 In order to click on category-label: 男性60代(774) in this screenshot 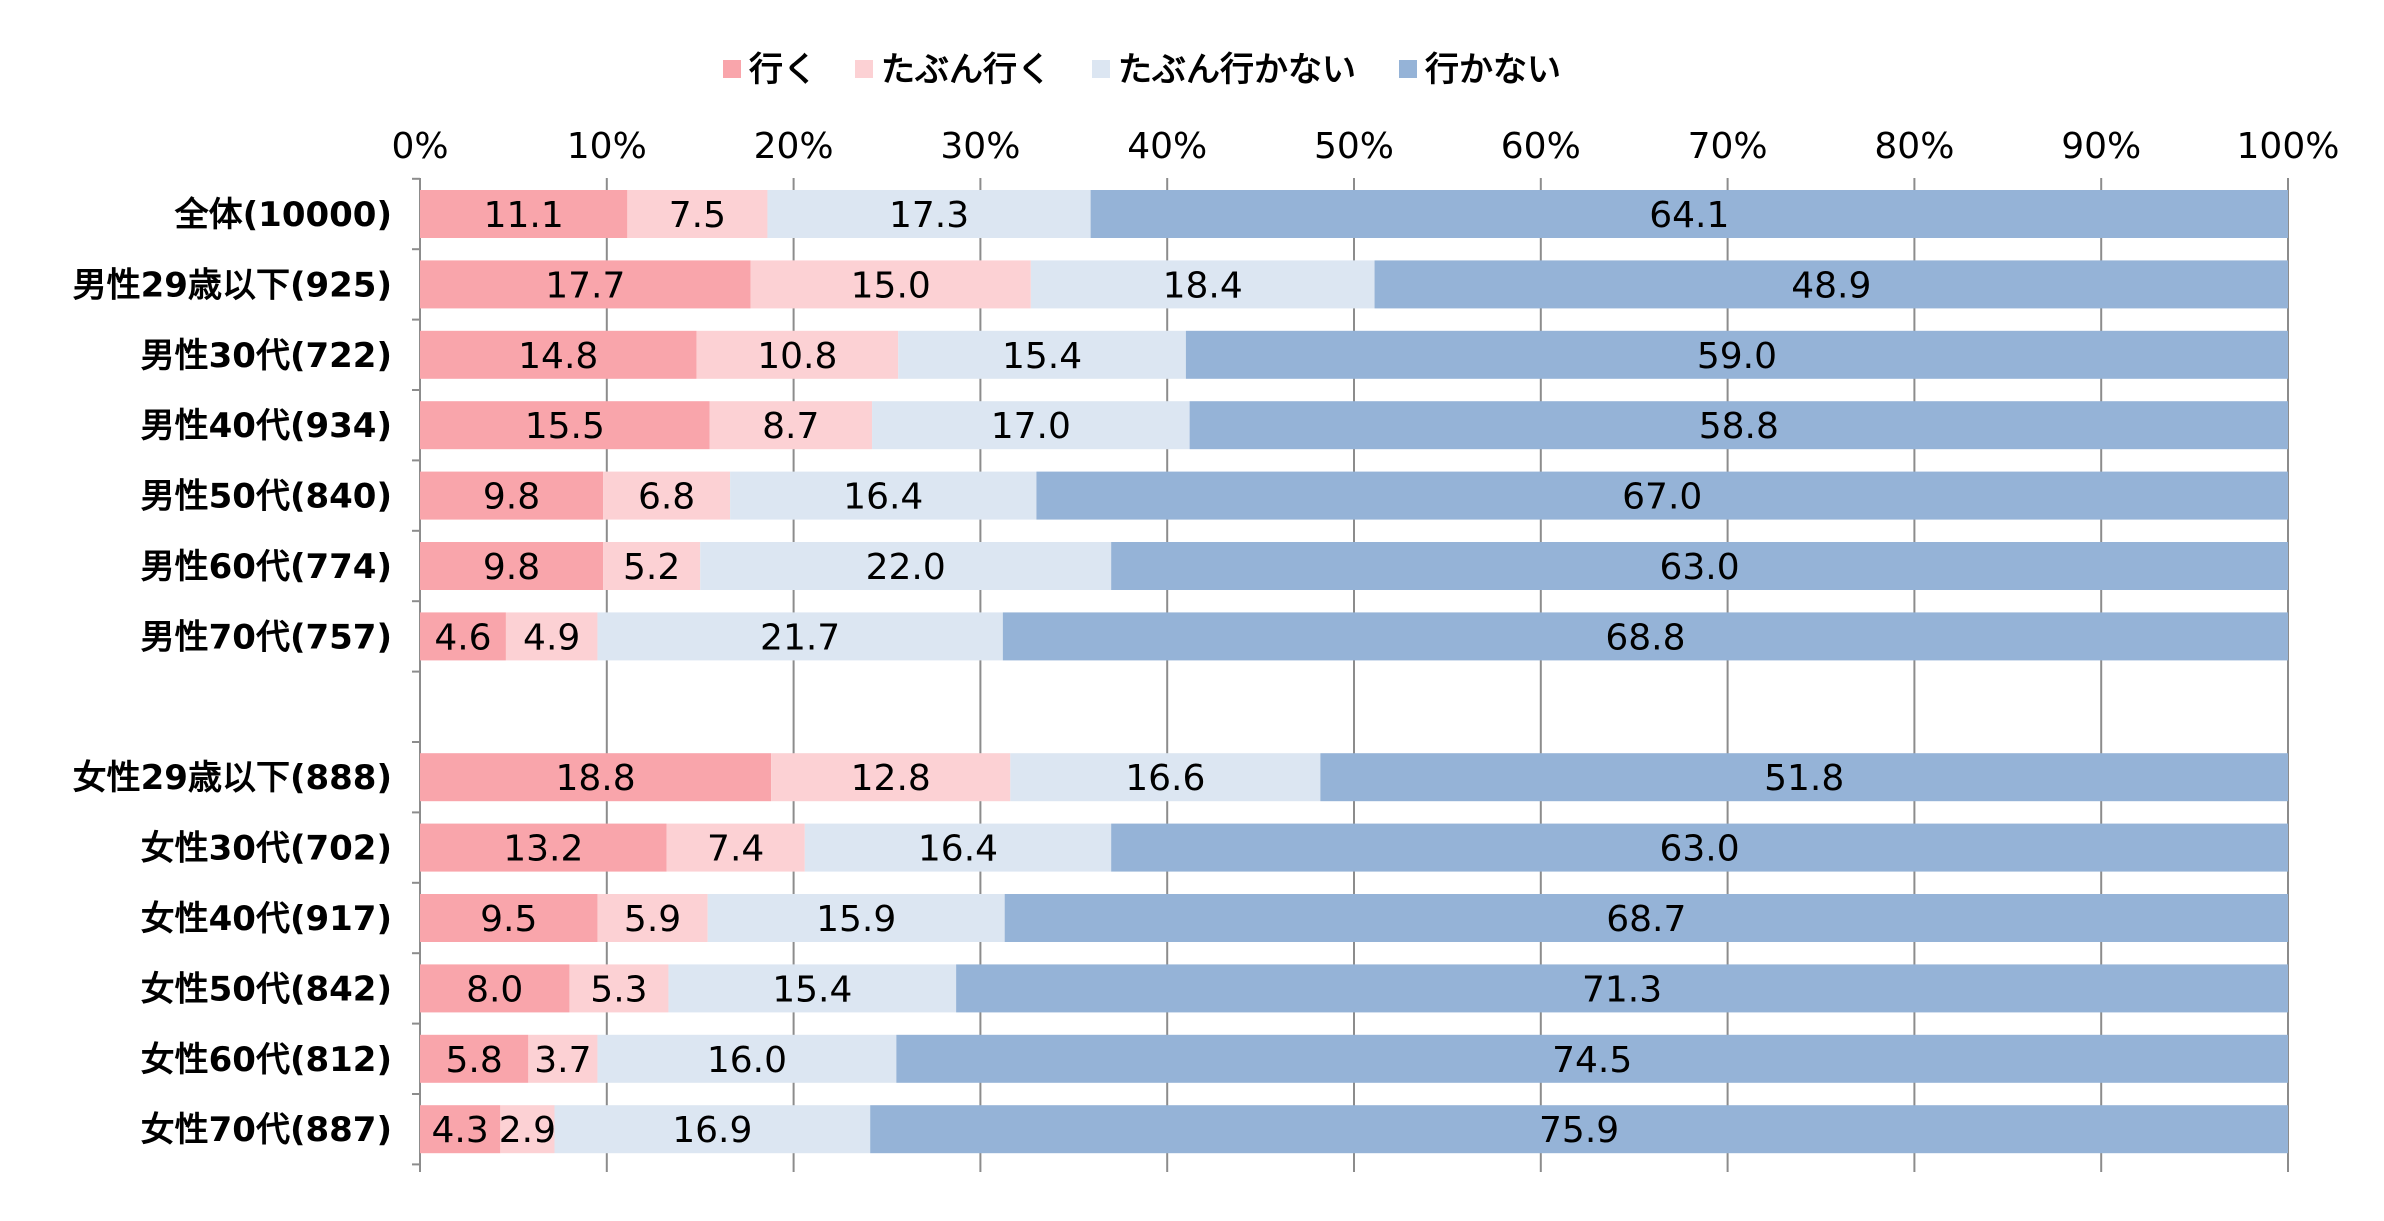, I will do `click(266, 567)`.